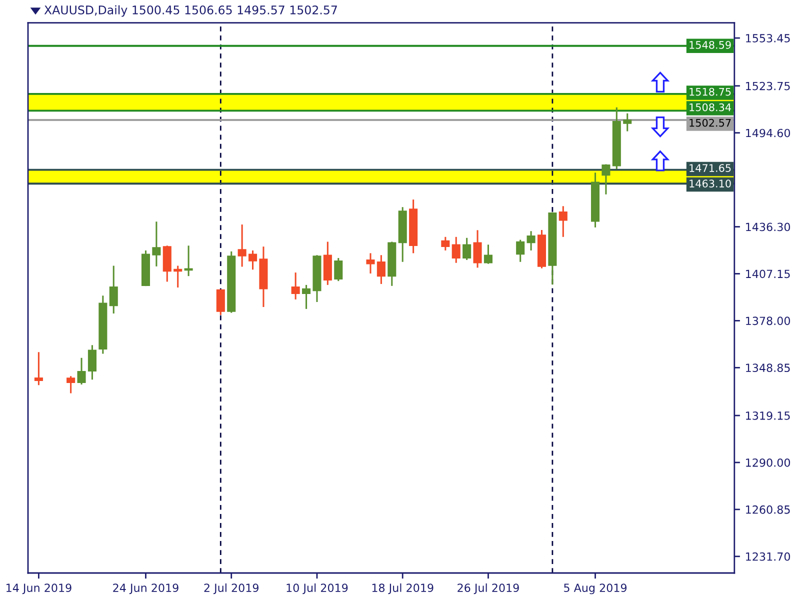  What do you see at coordinates (710, 168) in the screenshot?
I see `ref-line-label: 1471.65` at bounding box center [710, 168].